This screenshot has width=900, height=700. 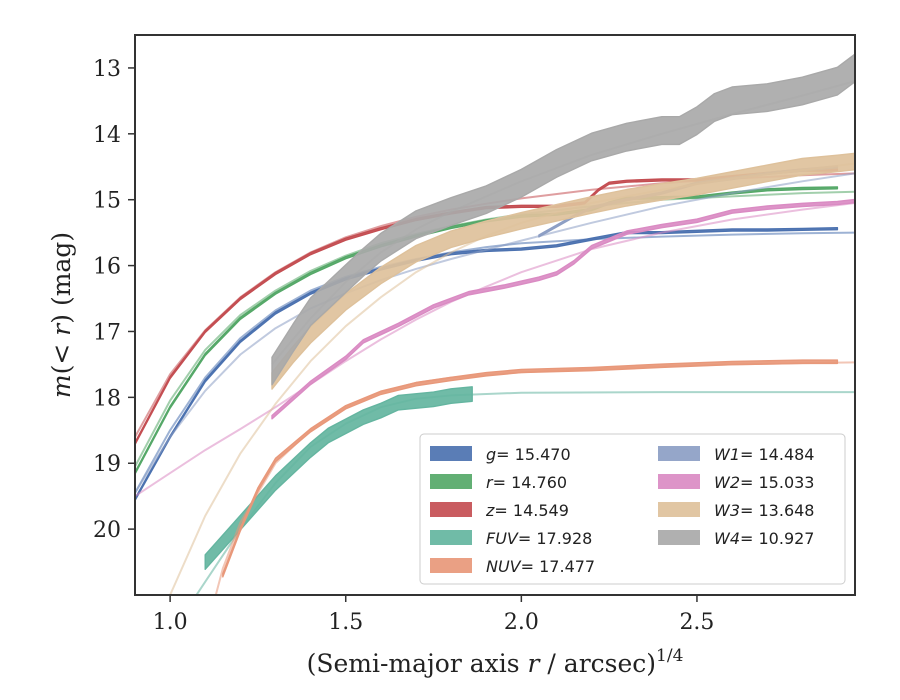 I want to click on legend-swatch-fuv, so click(x=451, y=537).